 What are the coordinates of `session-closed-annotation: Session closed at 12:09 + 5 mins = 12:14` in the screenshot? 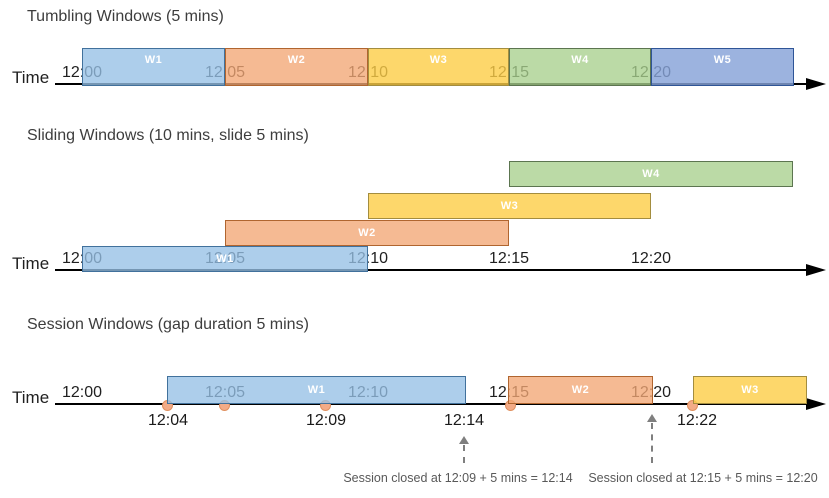 It's located at (458, 478).